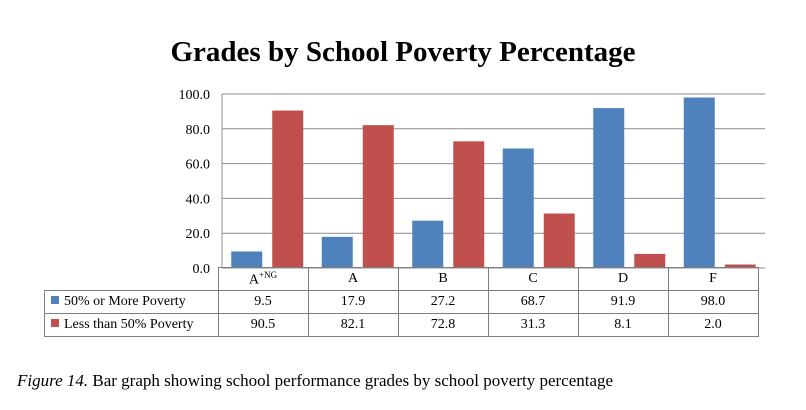  What do you see at coordinates (713, 279) in the screenshot?
I see `category-label: F` at bounding box center [713, 279].